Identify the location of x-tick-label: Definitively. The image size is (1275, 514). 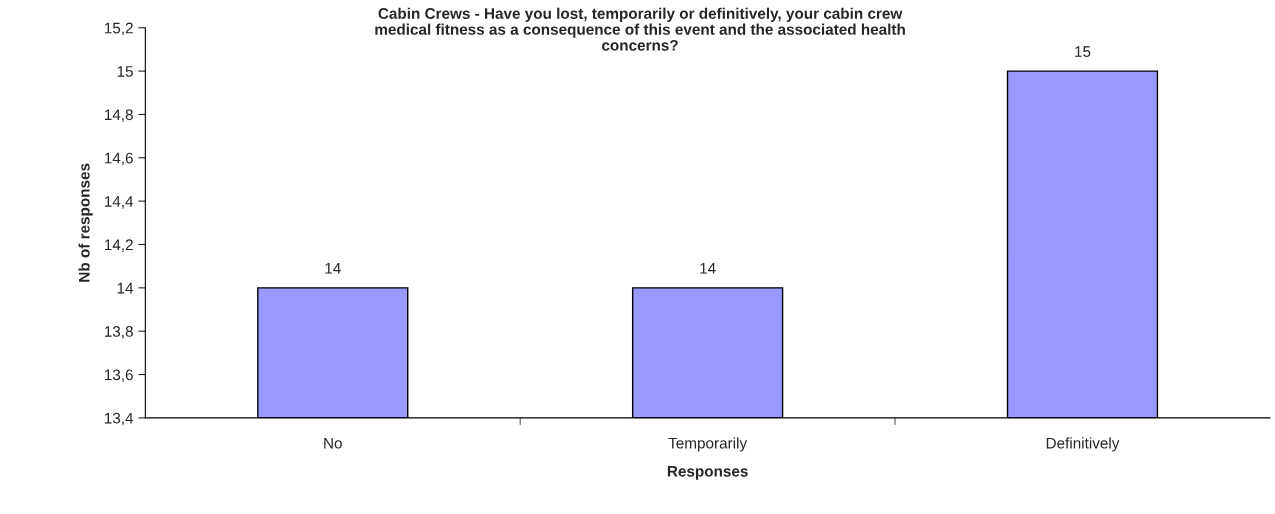
(1083, 444).